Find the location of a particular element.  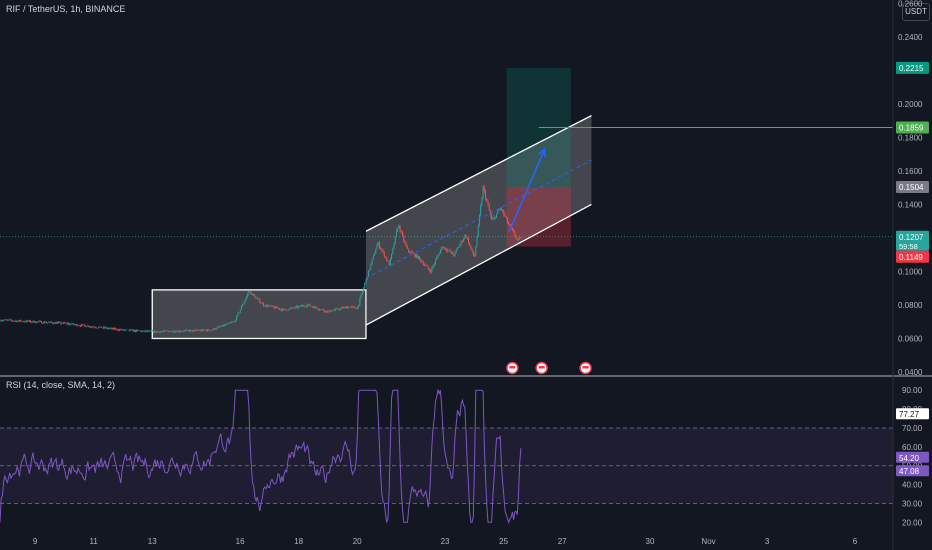

target-line-label: 0.1859 is located at coordinates (911, 128).